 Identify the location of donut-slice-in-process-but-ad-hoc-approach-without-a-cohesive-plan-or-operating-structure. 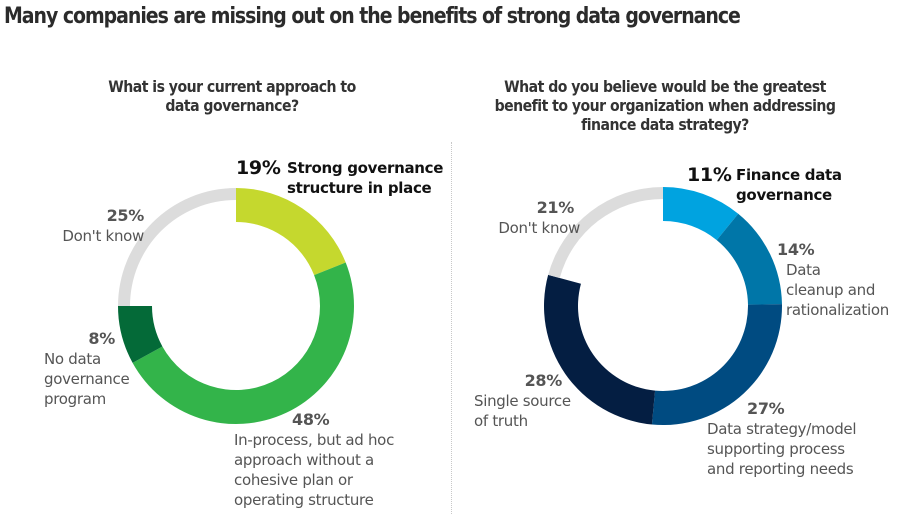
(243, 343).